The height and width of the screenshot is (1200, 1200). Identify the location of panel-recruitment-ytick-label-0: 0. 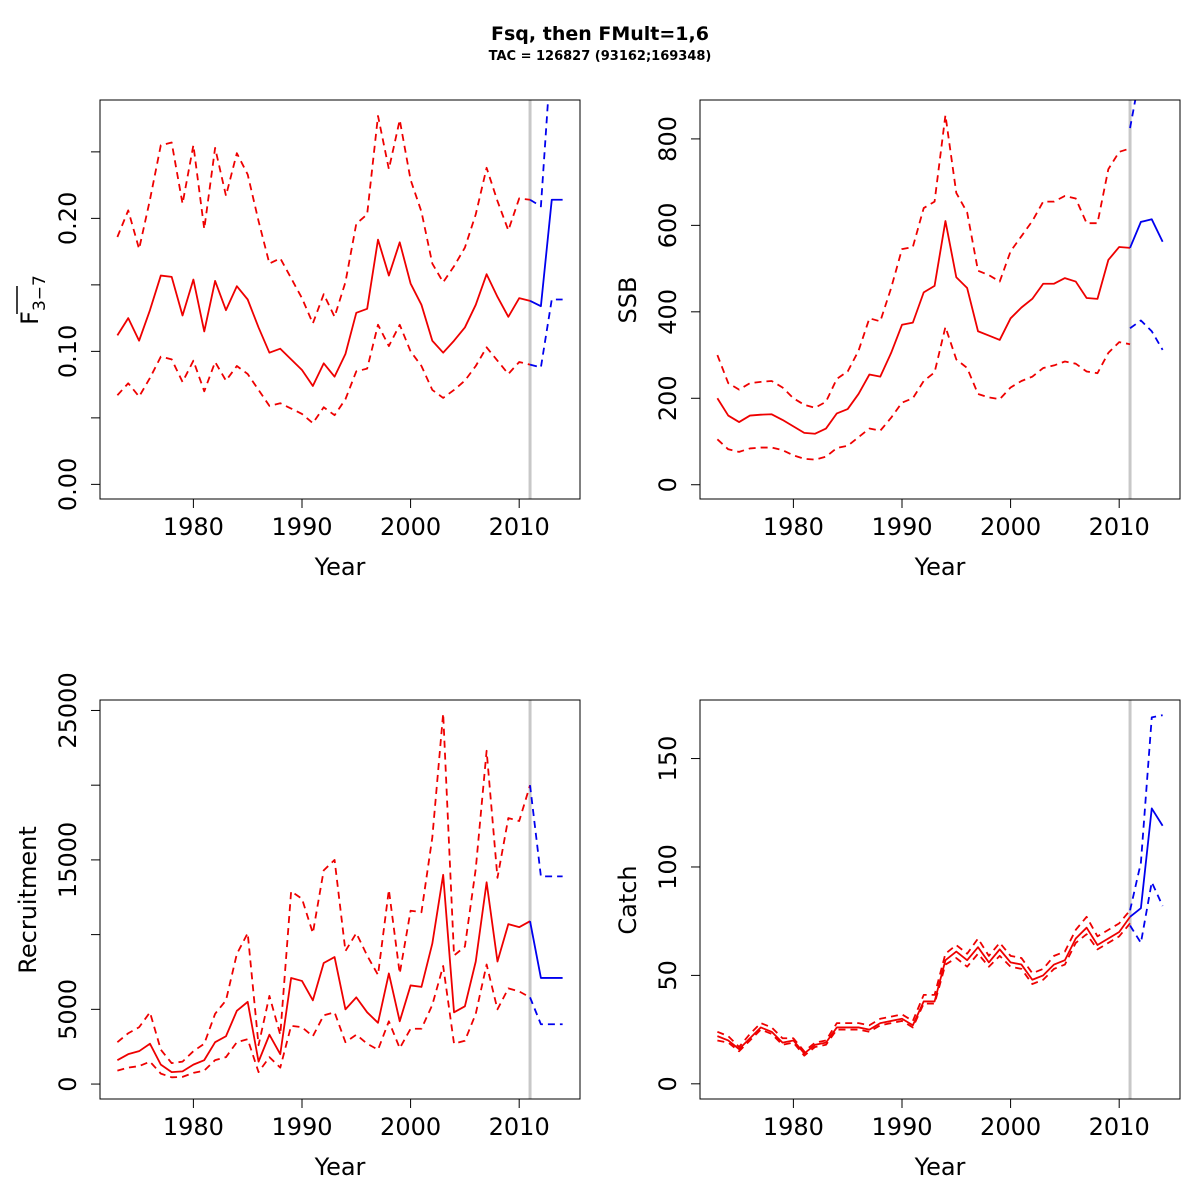
(68, 1083).